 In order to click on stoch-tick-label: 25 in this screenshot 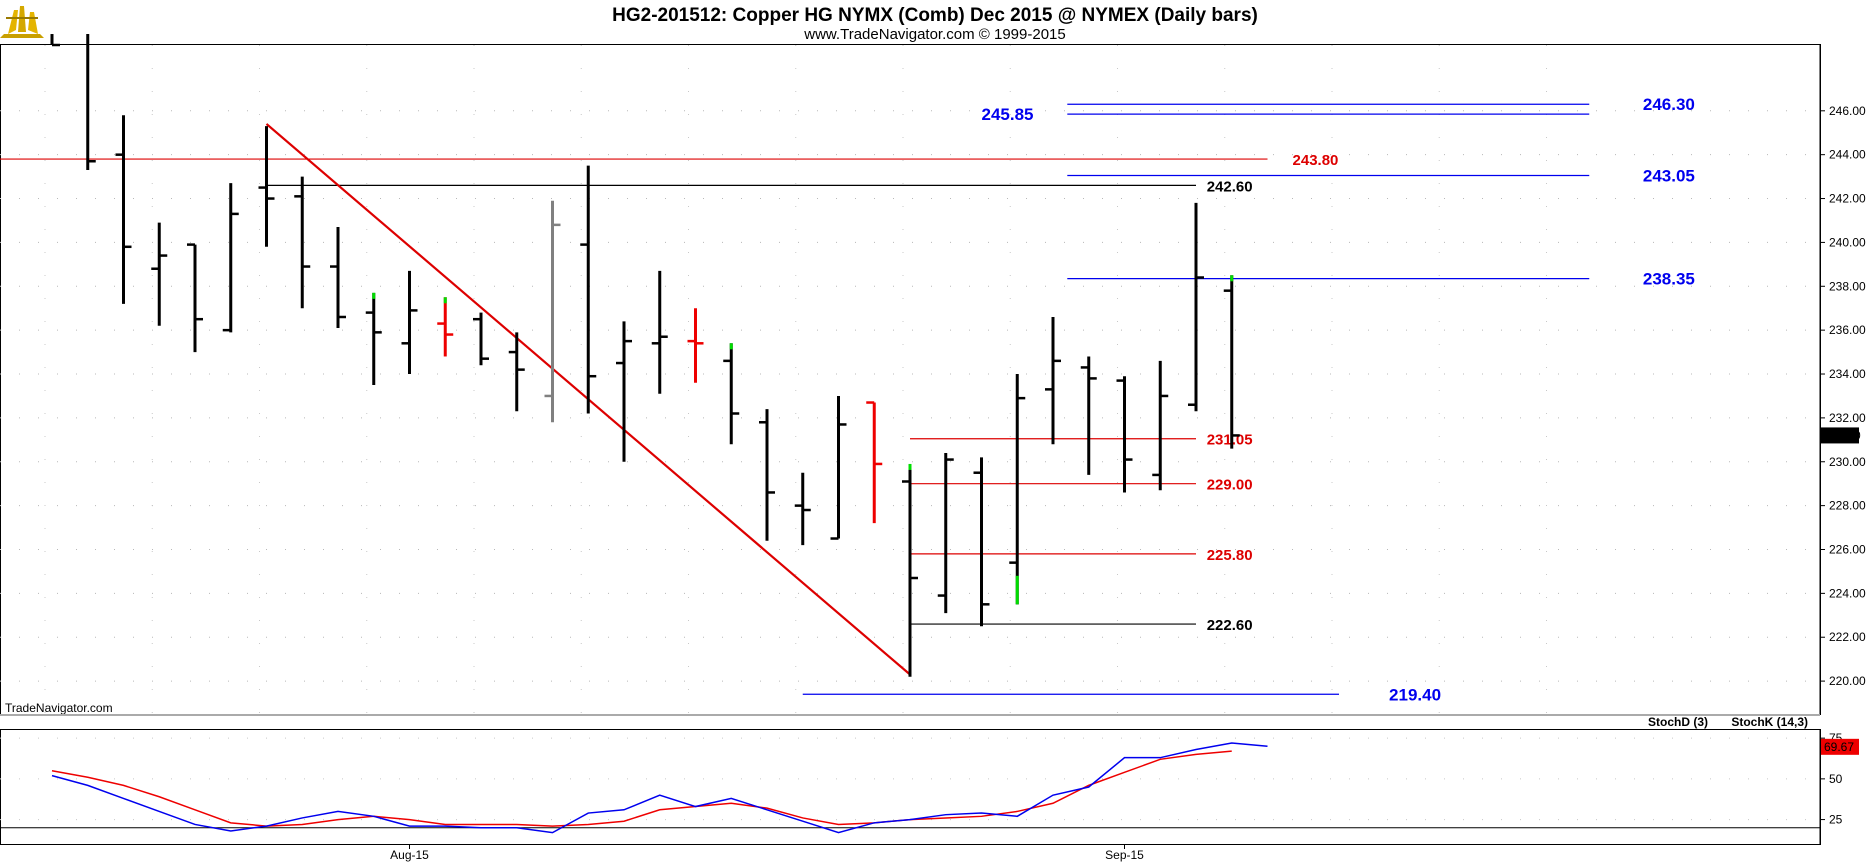, I will do `click(1836, 820)`.